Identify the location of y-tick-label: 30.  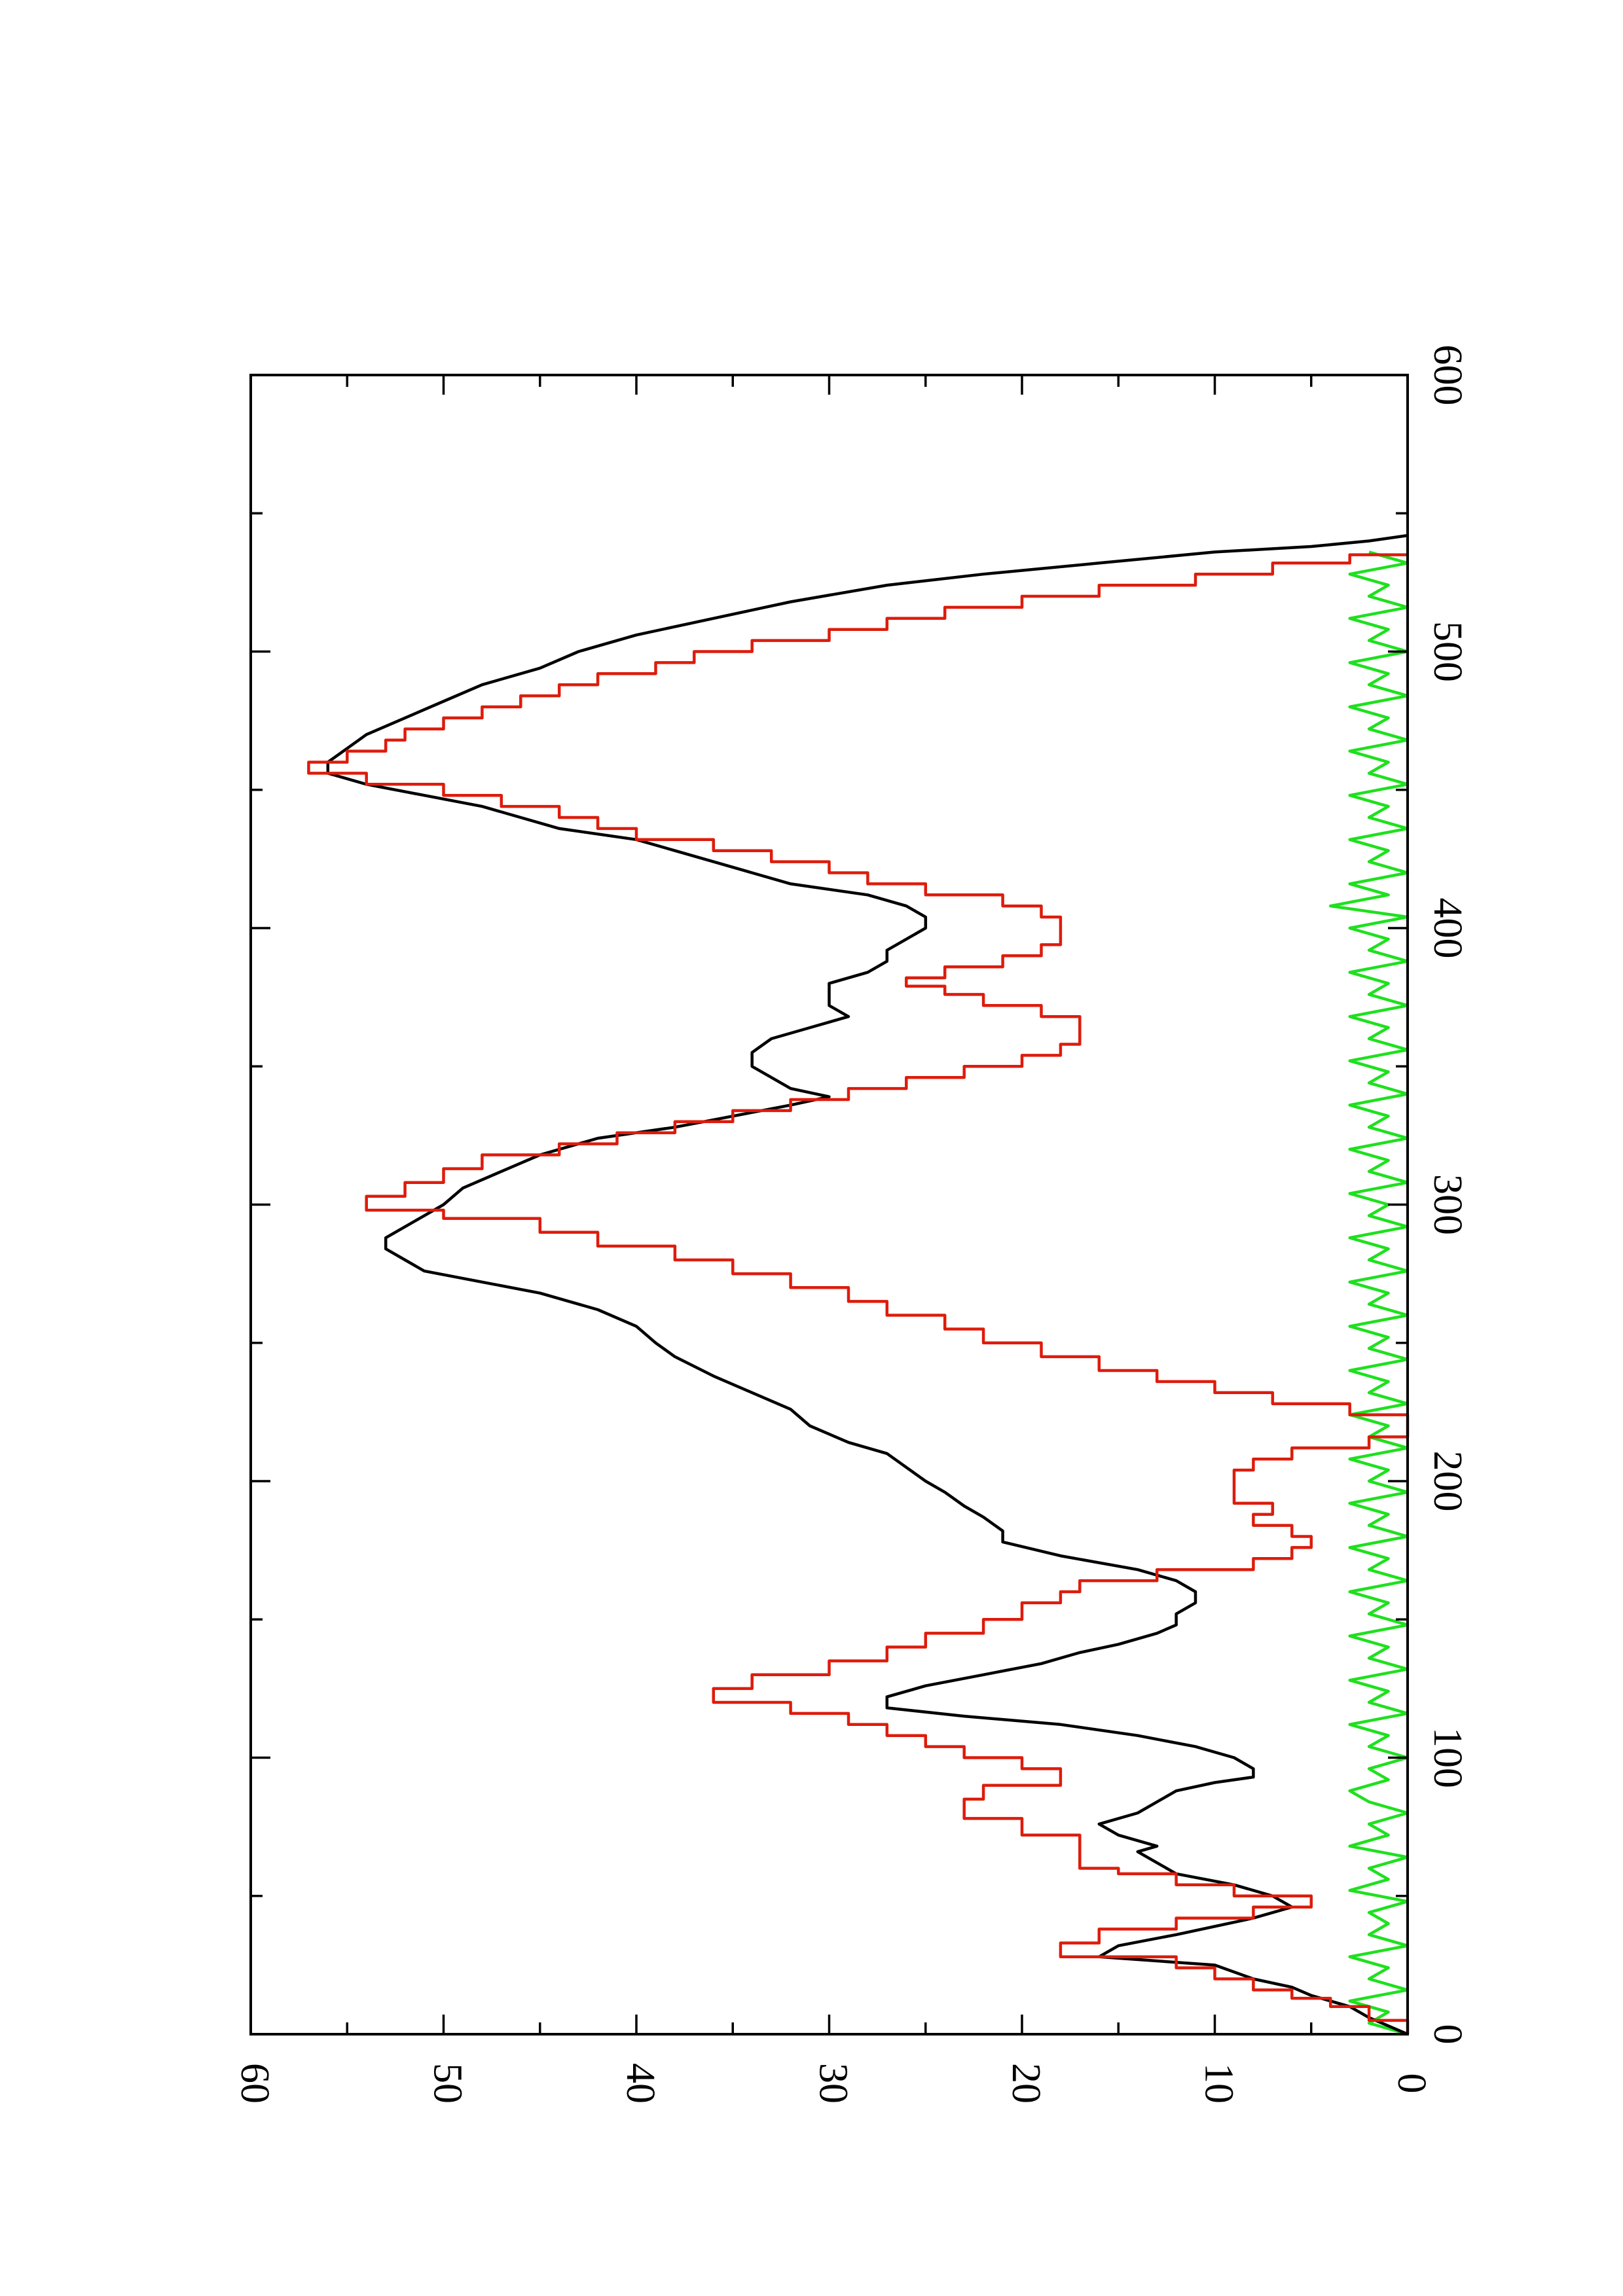
(833, 2083).